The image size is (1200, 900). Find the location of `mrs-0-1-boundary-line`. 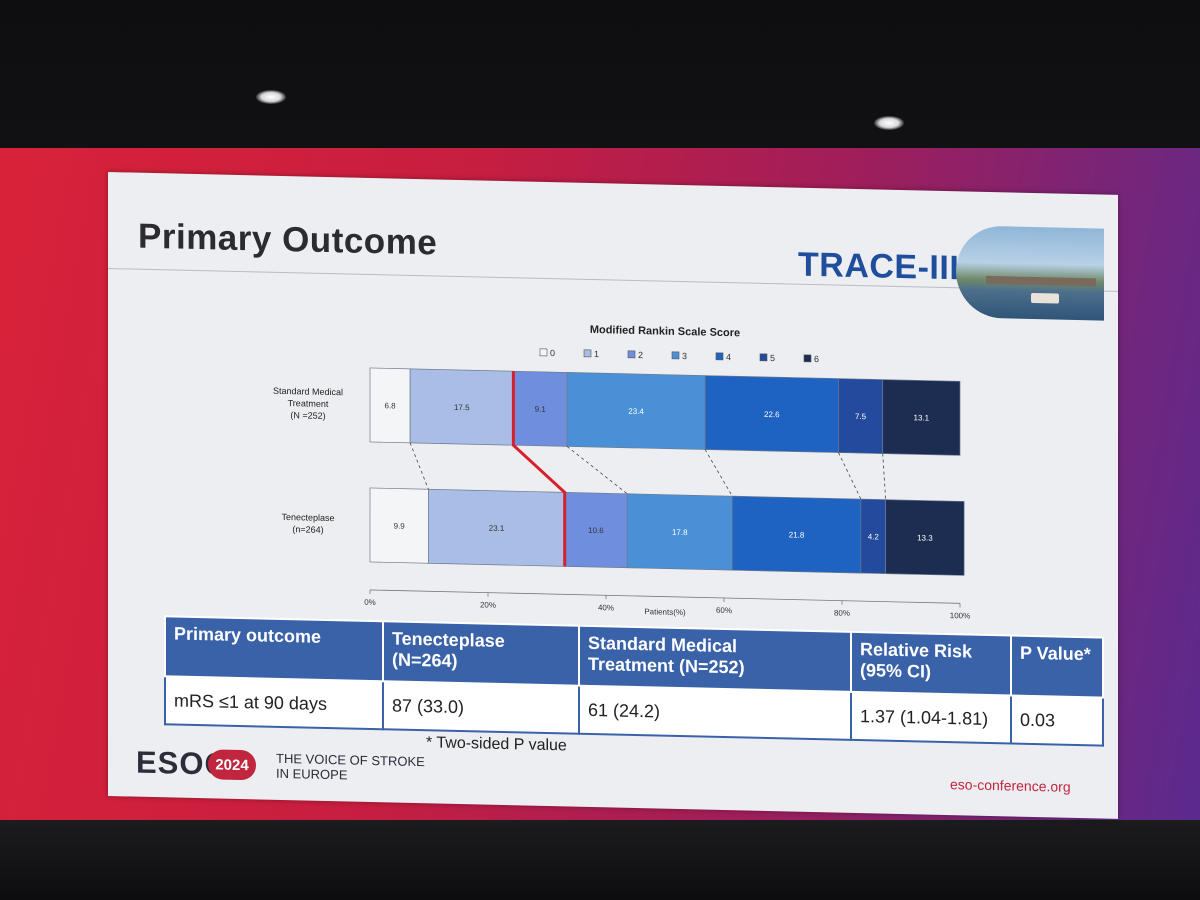

mrs-0-1-boundary-line is located at coordinates (539, 469).